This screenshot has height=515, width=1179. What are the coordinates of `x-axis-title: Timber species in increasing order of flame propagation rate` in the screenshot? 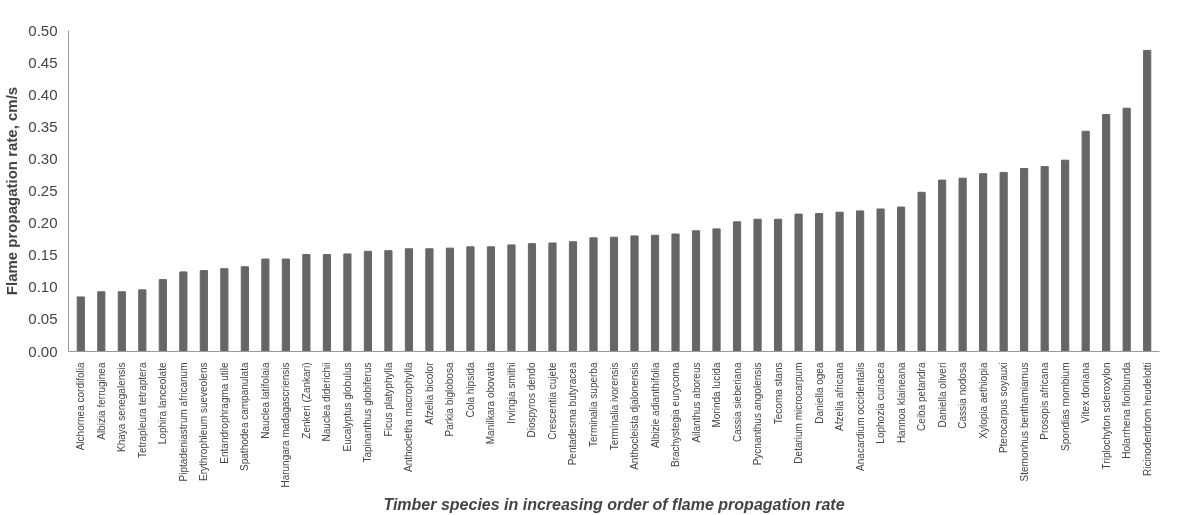 It's located at (614, 504).